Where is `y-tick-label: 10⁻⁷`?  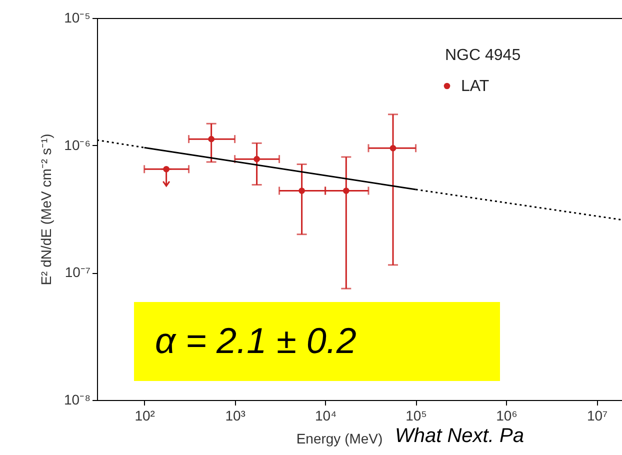
y-tick-label: 10⁻⁷ is located at coordinates (77, 272).